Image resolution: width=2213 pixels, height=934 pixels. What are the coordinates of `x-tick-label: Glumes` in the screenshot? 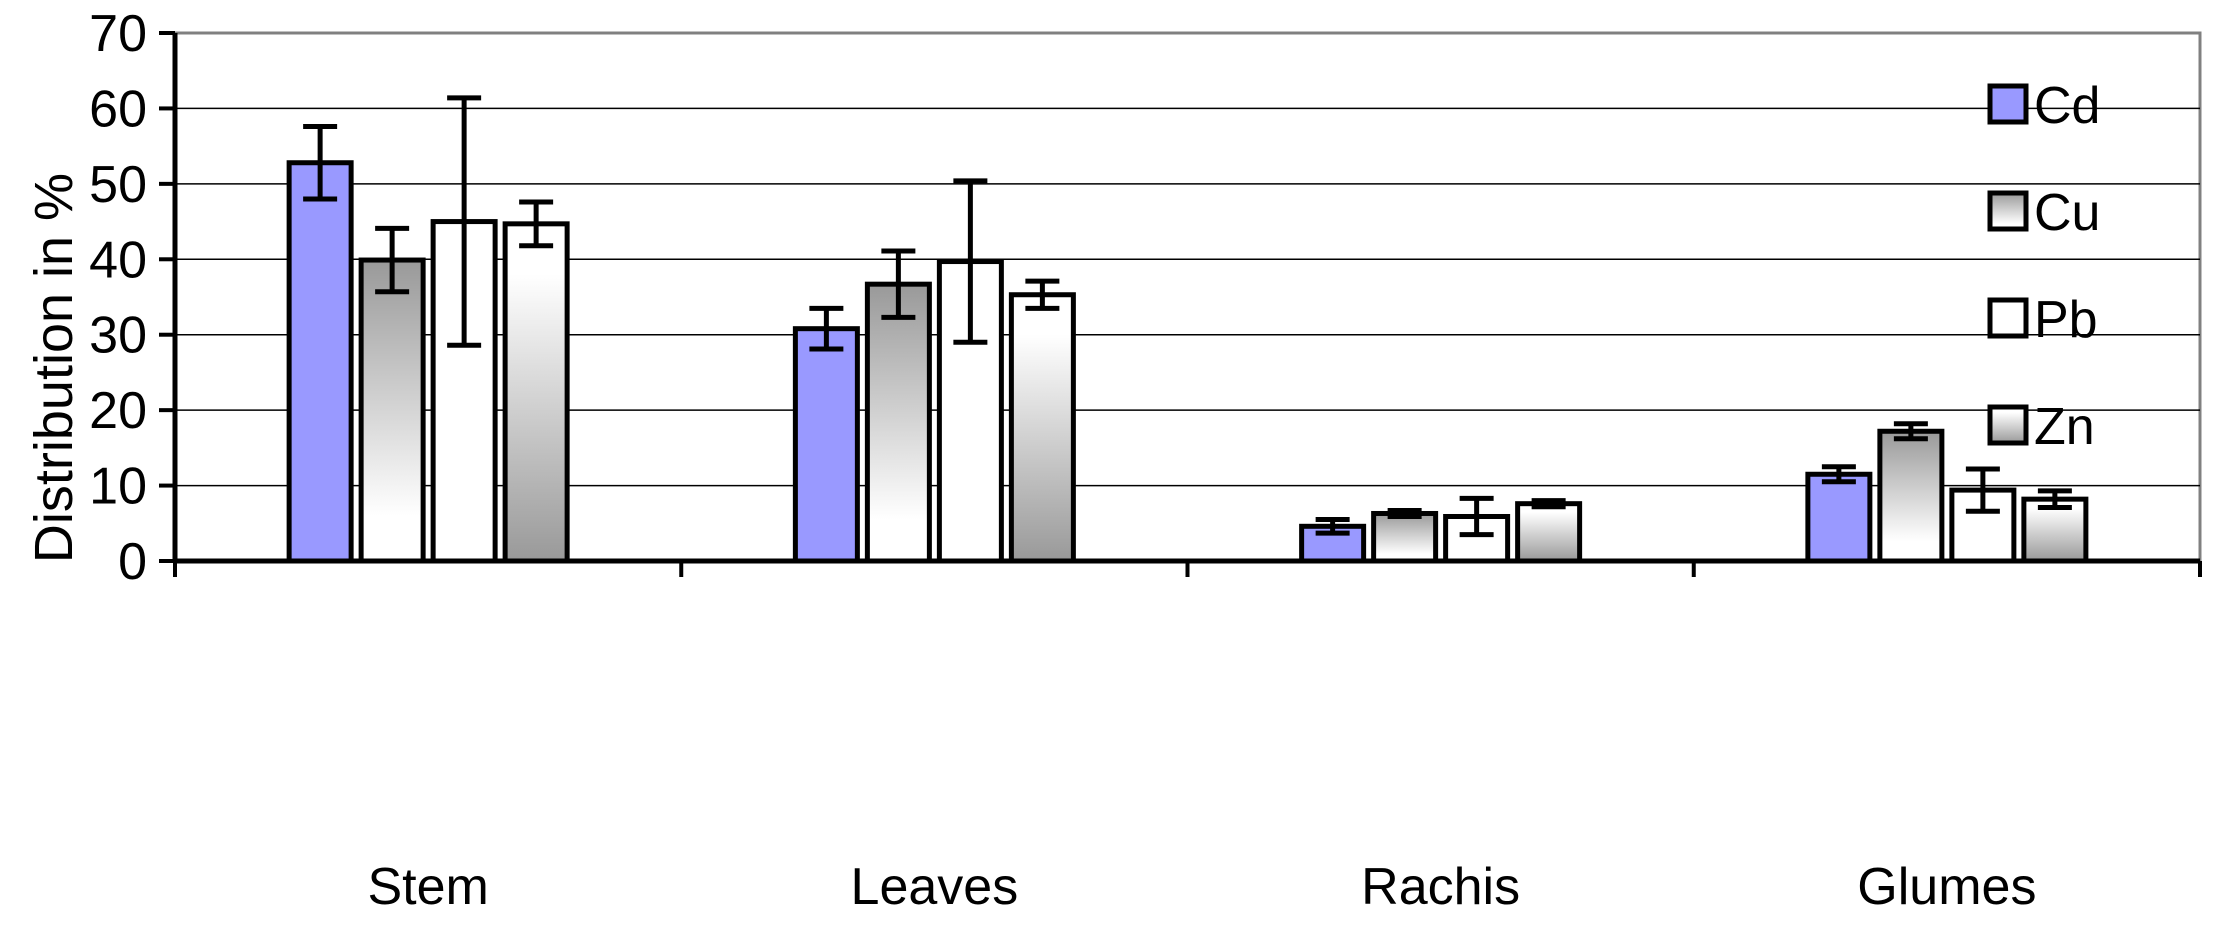 It's located at (1946, 887).